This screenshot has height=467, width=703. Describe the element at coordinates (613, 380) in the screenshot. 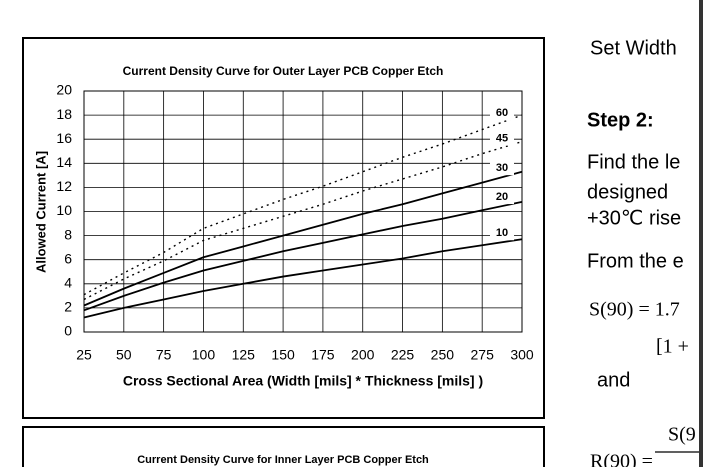

I see `text-line: and` at that location.